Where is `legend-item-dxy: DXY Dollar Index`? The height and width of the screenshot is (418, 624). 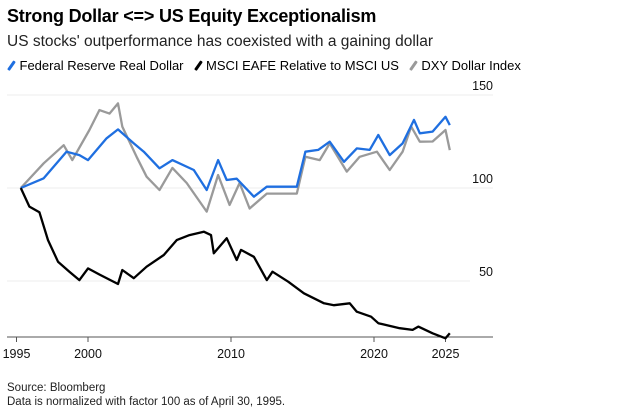
legend-item-dxy: DXY Dollar Index is located at coordinates (464, 65).